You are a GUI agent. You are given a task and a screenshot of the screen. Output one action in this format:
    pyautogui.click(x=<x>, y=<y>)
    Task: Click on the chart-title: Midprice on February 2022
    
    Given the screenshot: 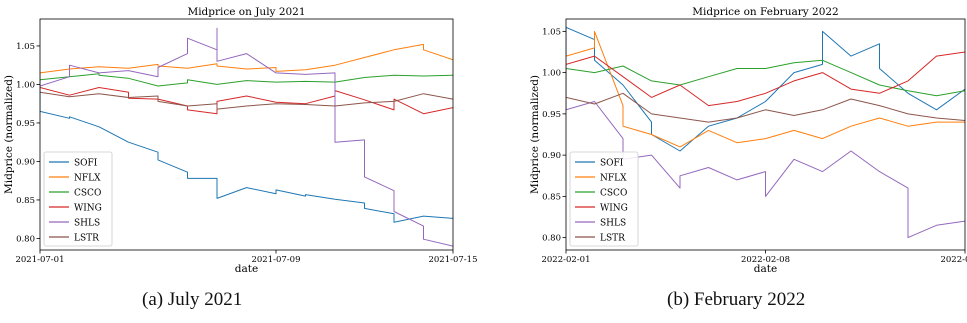 What is the action you would take?
    pyautogui.click(x=765, y=12)
    